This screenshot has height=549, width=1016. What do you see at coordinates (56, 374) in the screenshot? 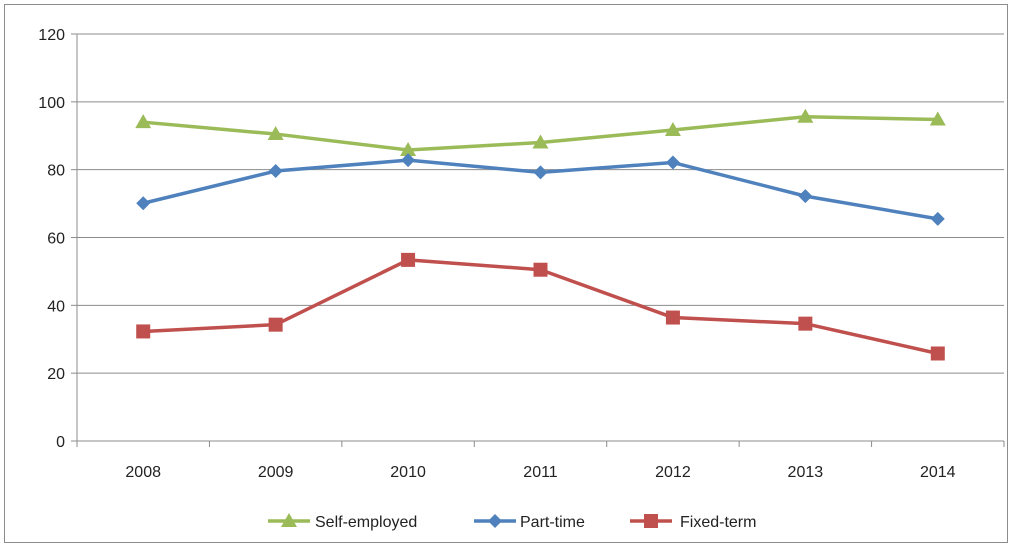
I see `y-tick-label: 20` at bounding box center [56, 374].